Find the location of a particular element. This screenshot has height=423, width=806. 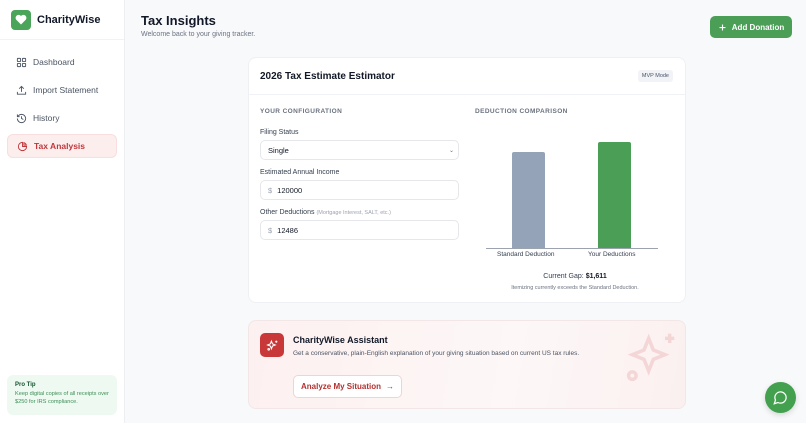

x-label: Your Deductions is located at coordinates (612, 254).